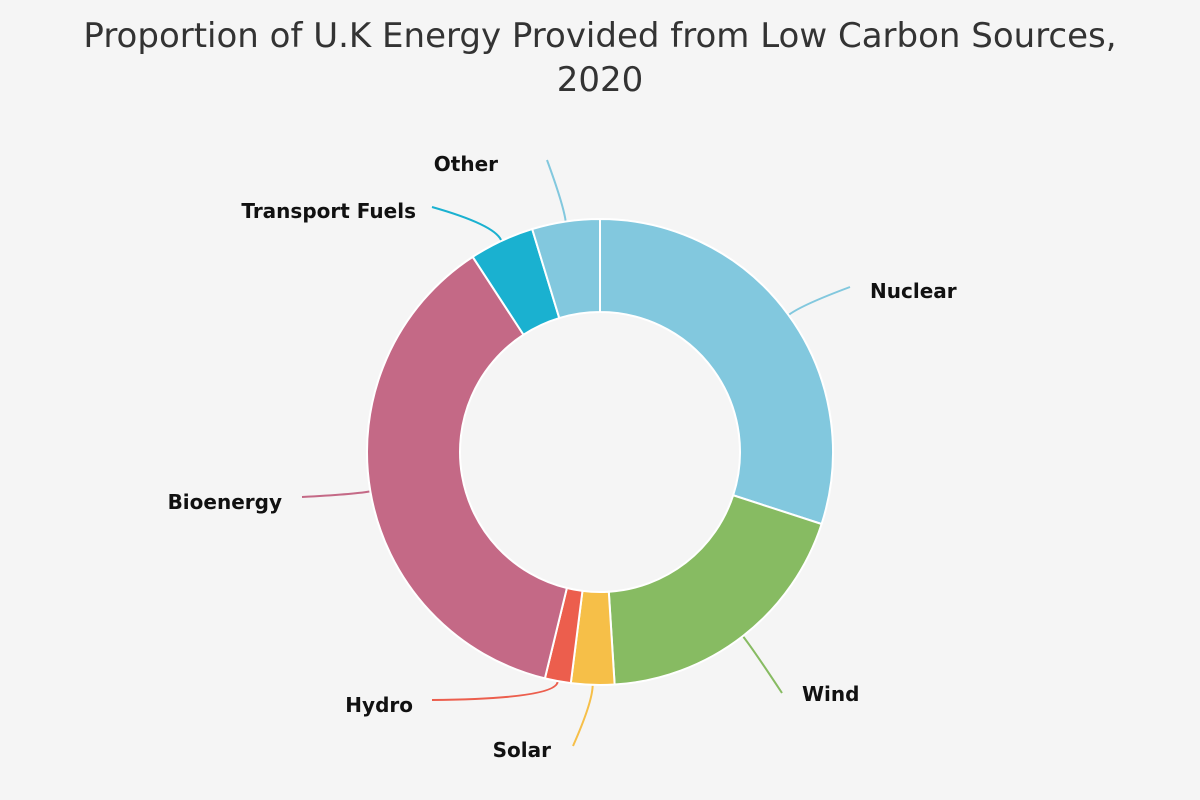 Image resolution: width=1200 pixels, height=800 pixels. What do you see at coordinates (225, 502) in the screenshot?
I see `label-bioenergy: Bioenergy` at bounding box center [225, 502].